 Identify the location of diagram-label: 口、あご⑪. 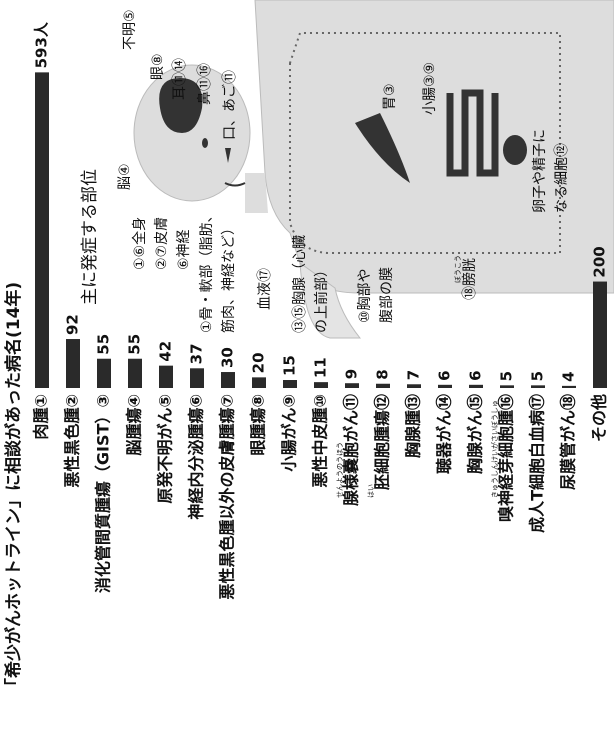
(230, 105).